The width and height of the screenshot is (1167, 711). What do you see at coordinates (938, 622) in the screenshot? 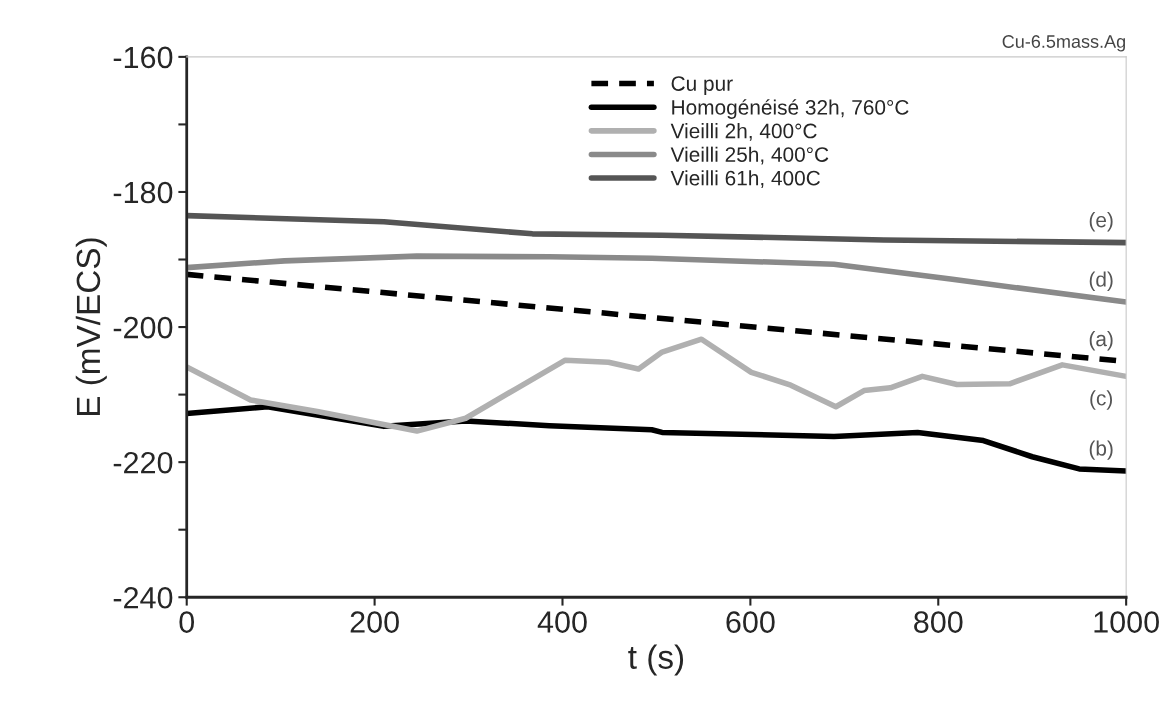
I see `x-tick-label: 800` at bounding box center [938, 622].